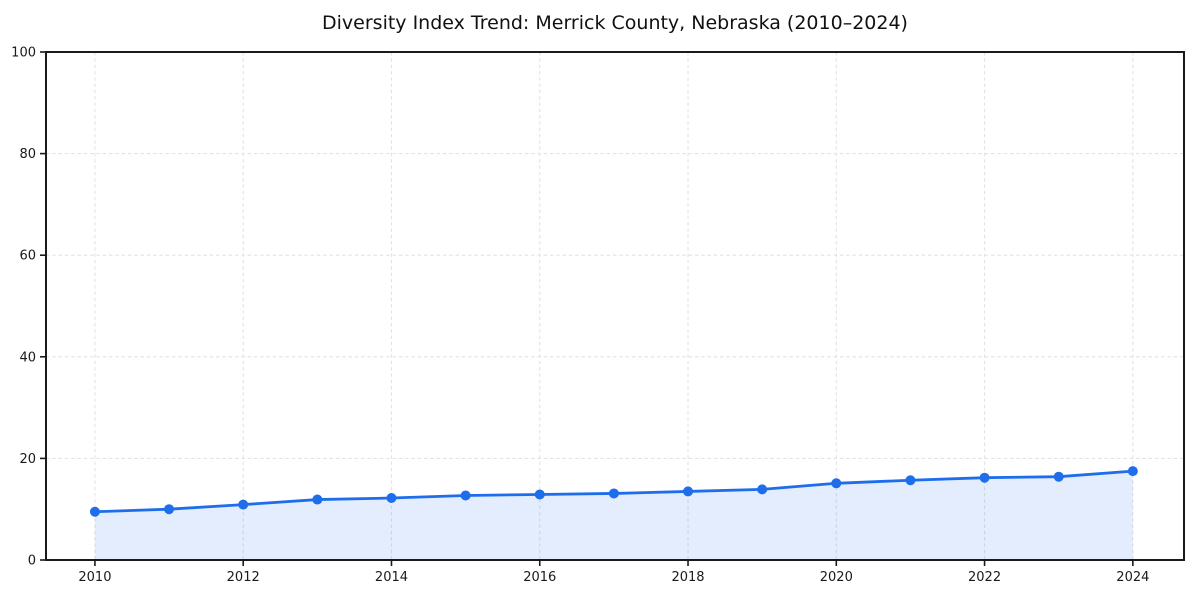  Describe the element at coordinates (539, 494) in the screenshot. I see `data-point-2016` at that location.